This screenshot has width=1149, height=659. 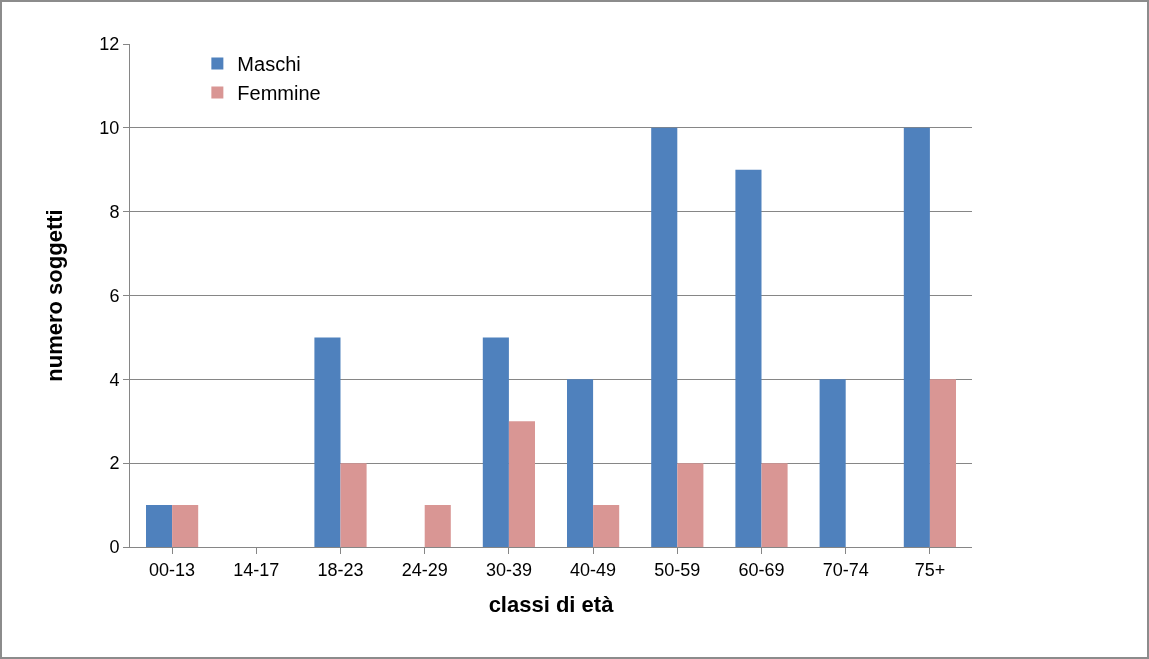 I want to click on y-tick-label: 0, so click(x=114, y=547).